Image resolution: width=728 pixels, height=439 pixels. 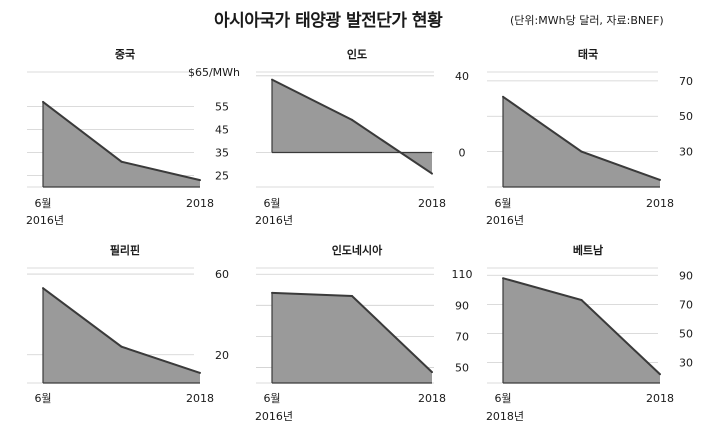 I want to click on china-area, so click(x=121, y=144).